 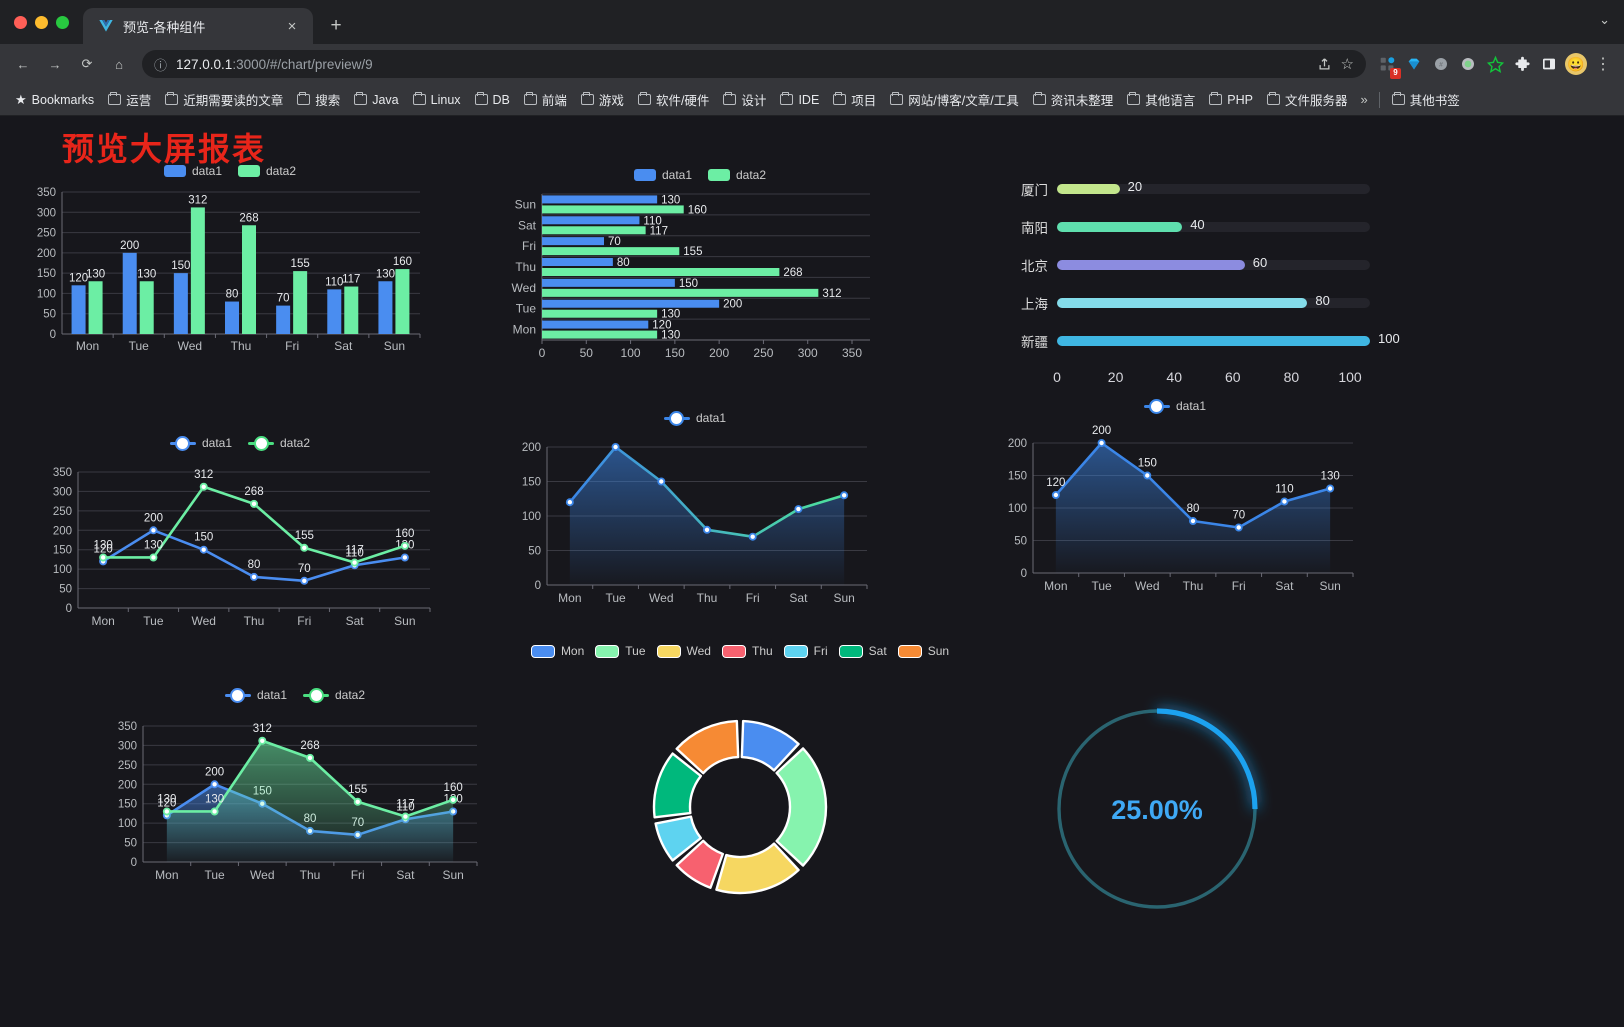 What do you see at coordinates (1468, 64) in the screenshot?
I see `green-circle-extension-icon` at bounding box center [1468, 64].